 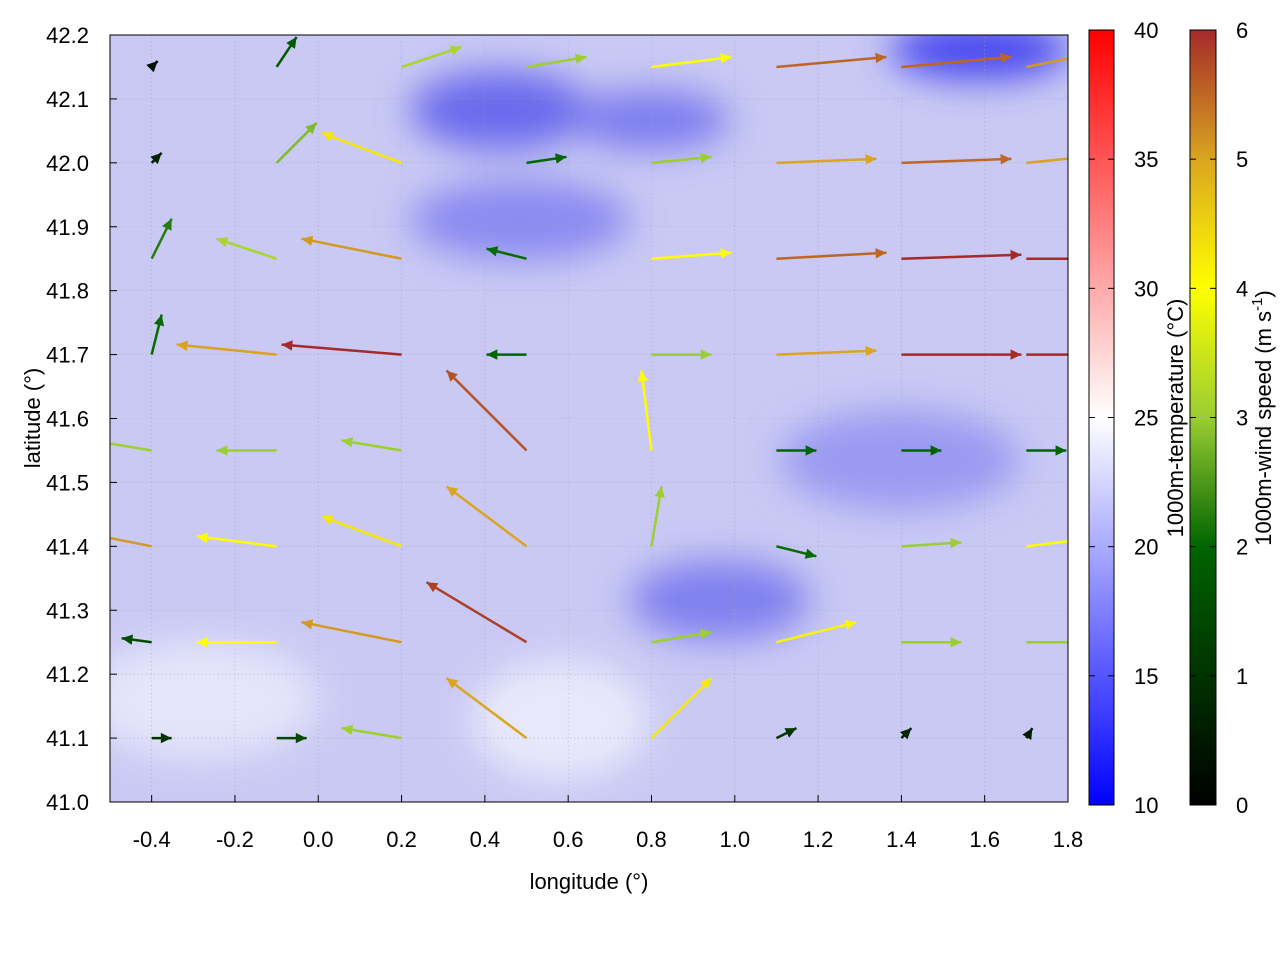 What do you see at coordinates (1123, 418) in the screenshot?
I see `temperature-colorbar-ticks: 10 15 20 25 30 35 40` at bounding box center [1123, 418].